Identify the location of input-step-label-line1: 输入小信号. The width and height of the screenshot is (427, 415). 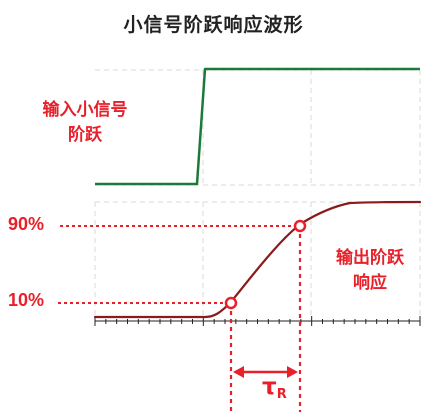
(85, 110).